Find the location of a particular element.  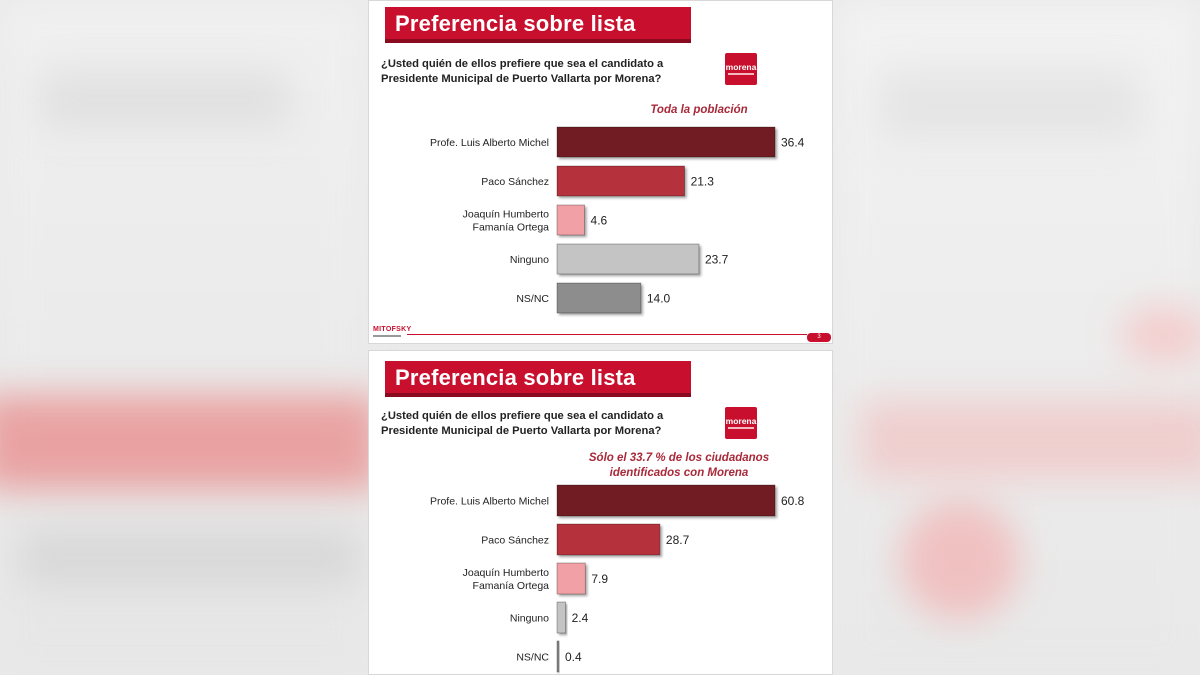

slide-2-title-banner: Preferencia sobre lista is located at coordinates (531, 379).